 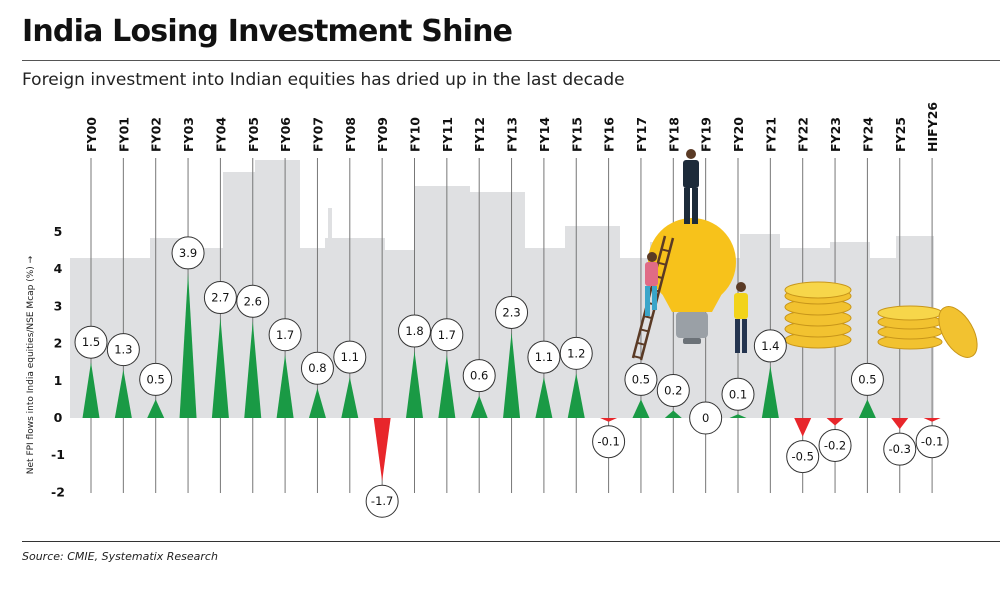 I want to click on x-tick-label: FY19, so click(x=706, y=134).